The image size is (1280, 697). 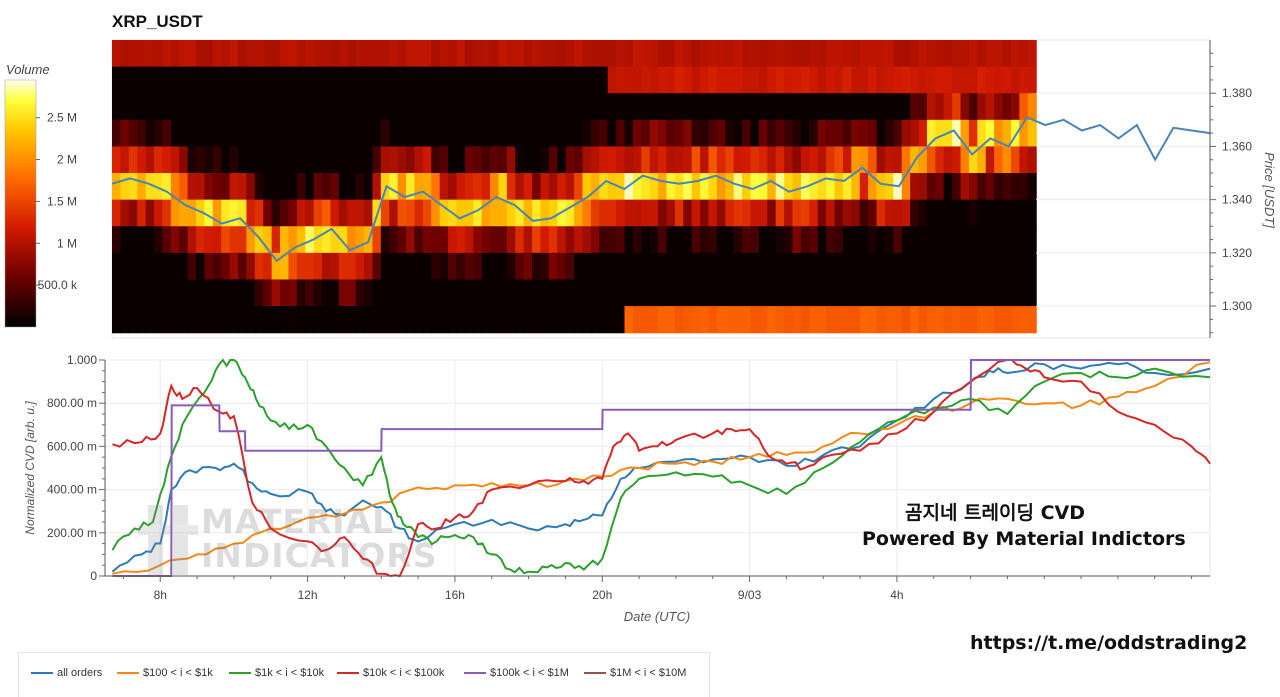 I want to click on page-title: XRP_USDT, so click(x=157, y=21).